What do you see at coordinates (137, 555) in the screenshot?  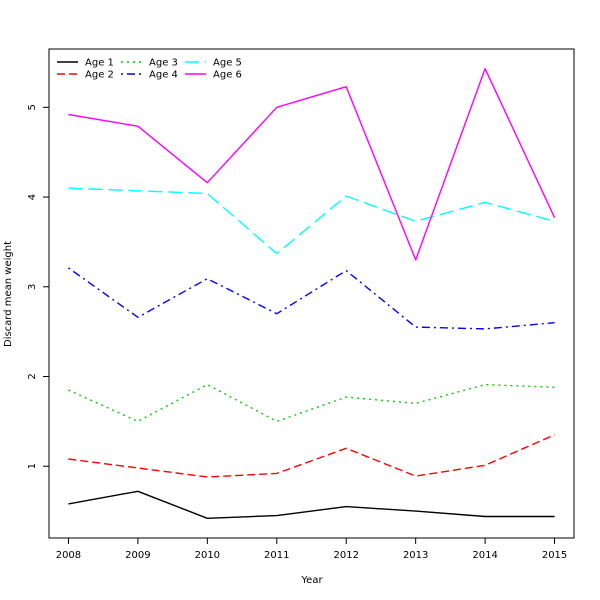 I see `x-tick-label-2009: 2009` at bounding box center [137, 555].